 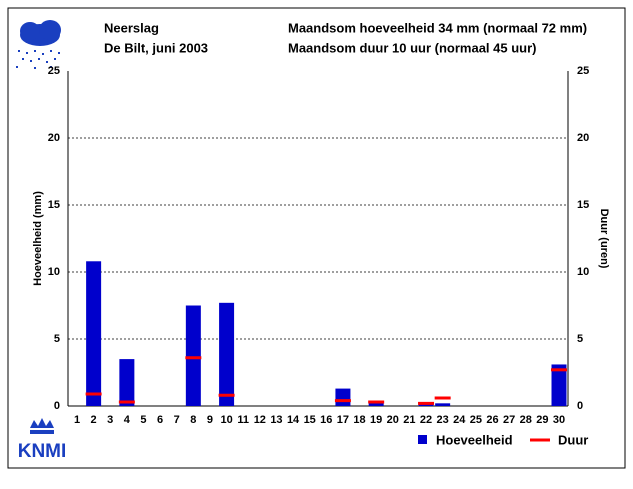 I want to click on x-tick-label: 12, so click(x=260, y=420).